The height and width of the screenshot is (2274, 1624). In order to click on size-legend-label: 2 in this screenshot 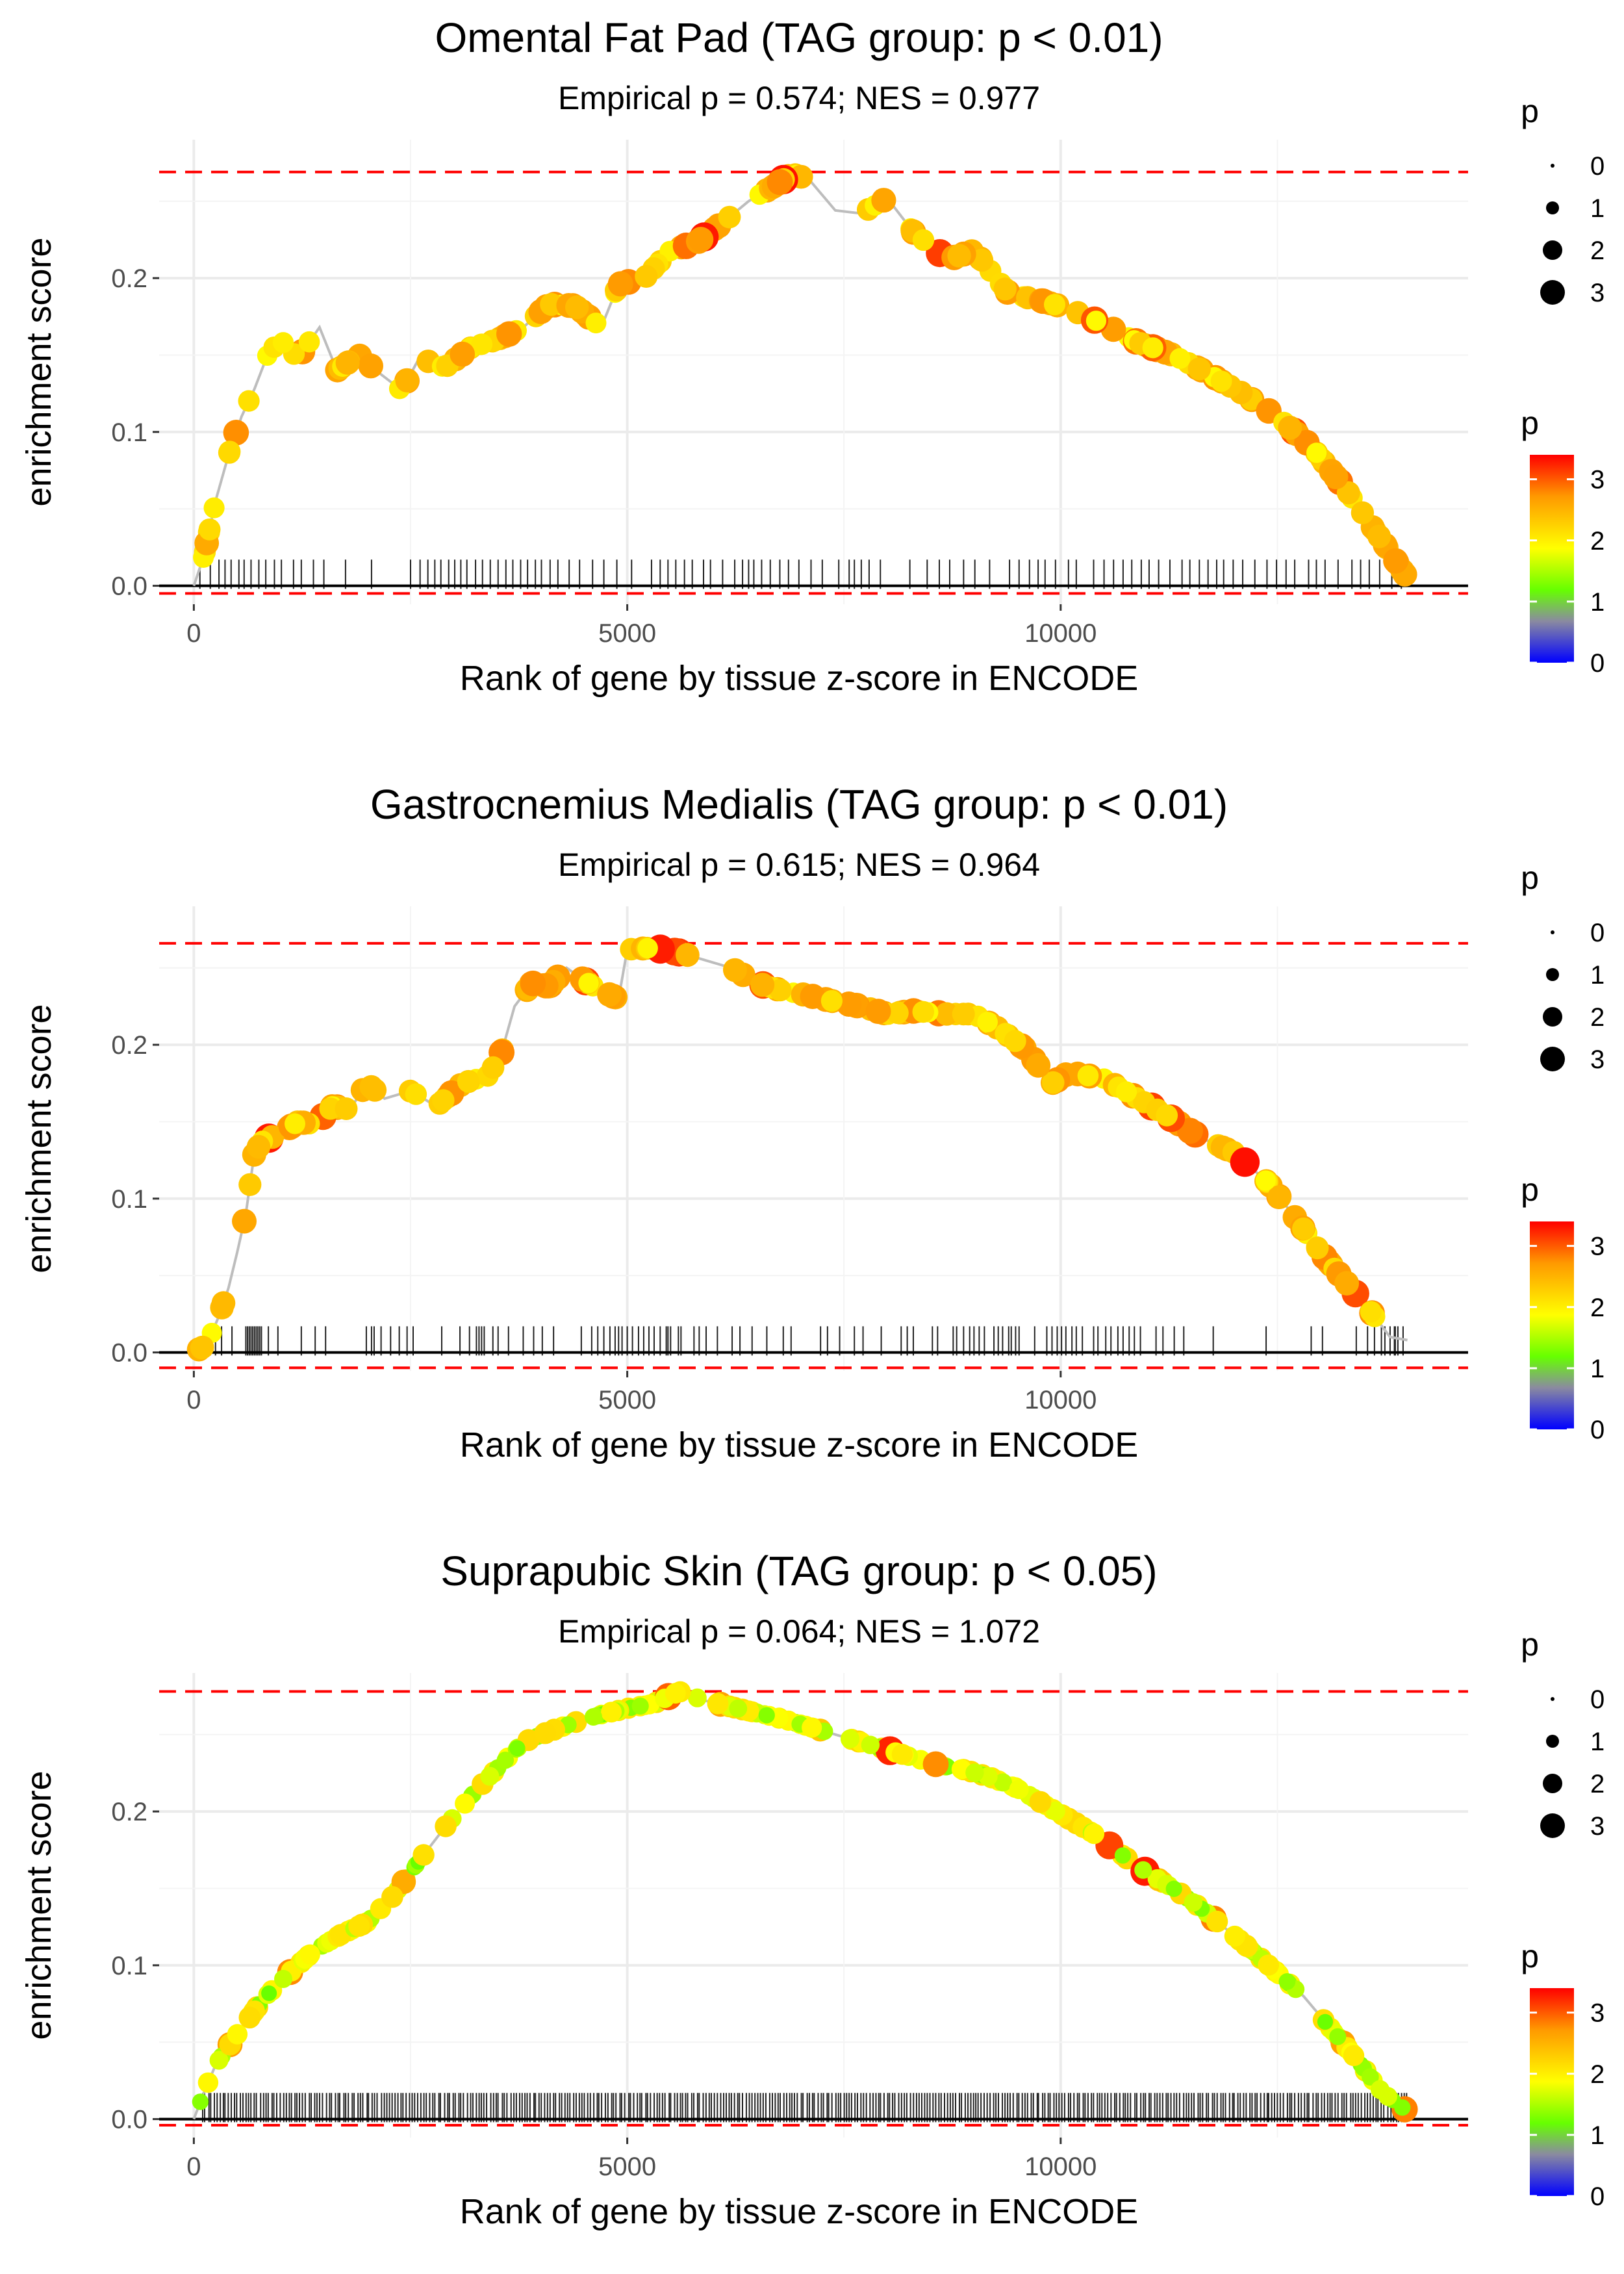, I will do `click(1597, 1784)`.